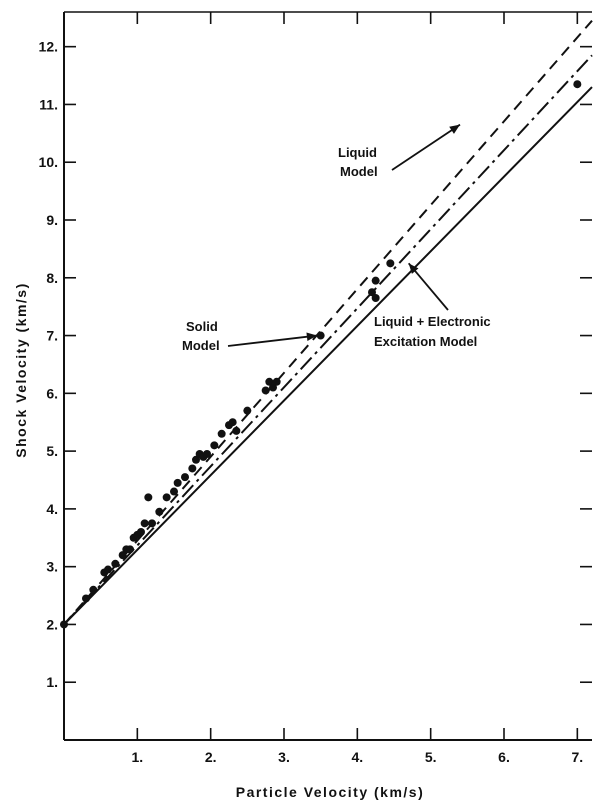 This screenshot has height=802, width=595. Describe the element at coordinates (330, 792) in the screenshot. I see `x-axis-label: Particle Velocity (km/s)` at that location.